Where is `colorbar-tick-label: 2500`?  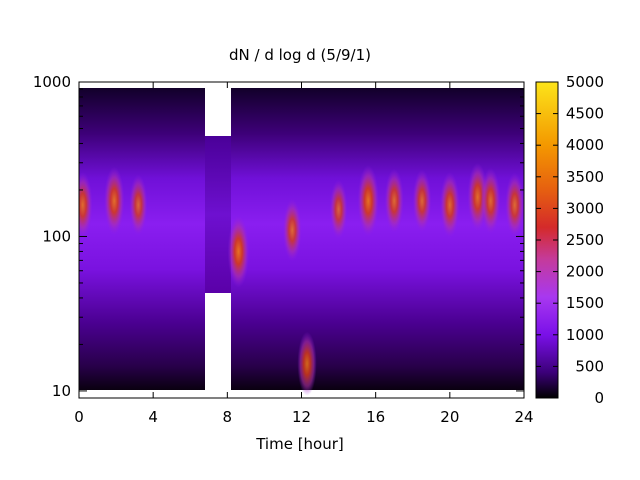 colorbar-tick-label: 2500 is located at coordinates (585, 240).